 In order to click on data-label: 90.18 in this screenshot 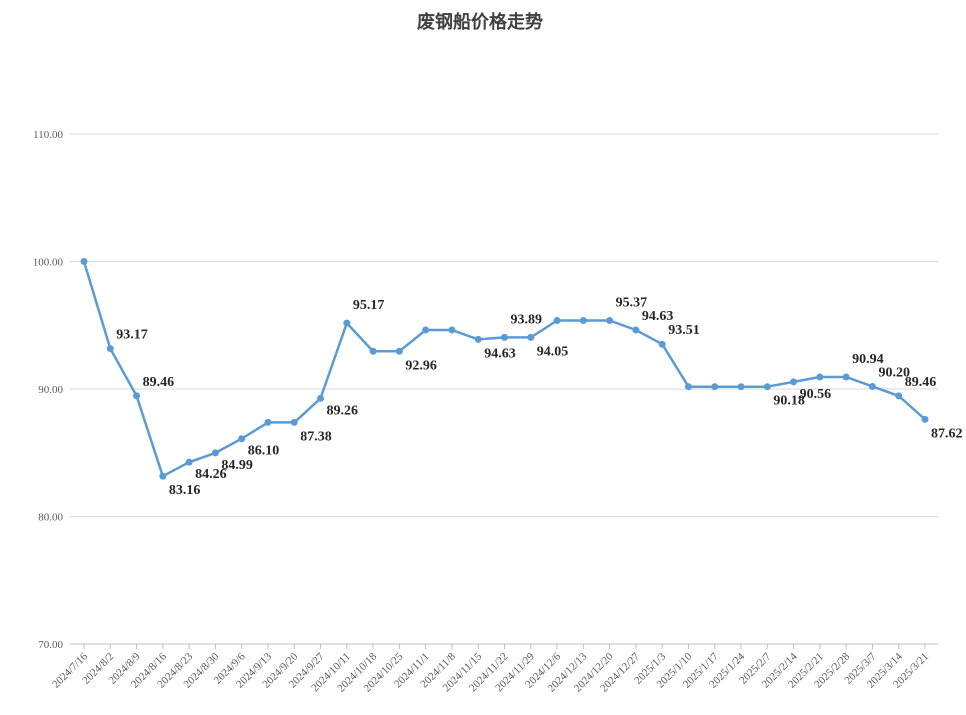, I will do `click(789, 401)`.